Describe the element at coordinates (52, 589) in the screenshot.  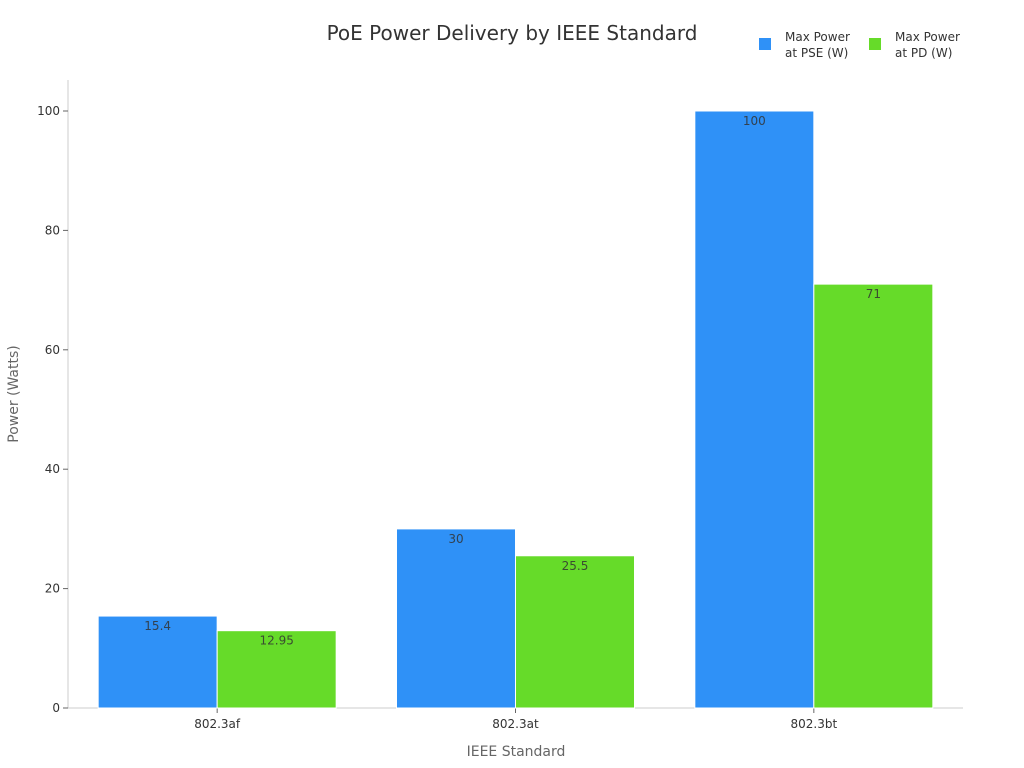
I see `y-tick-label: 20` at that location.